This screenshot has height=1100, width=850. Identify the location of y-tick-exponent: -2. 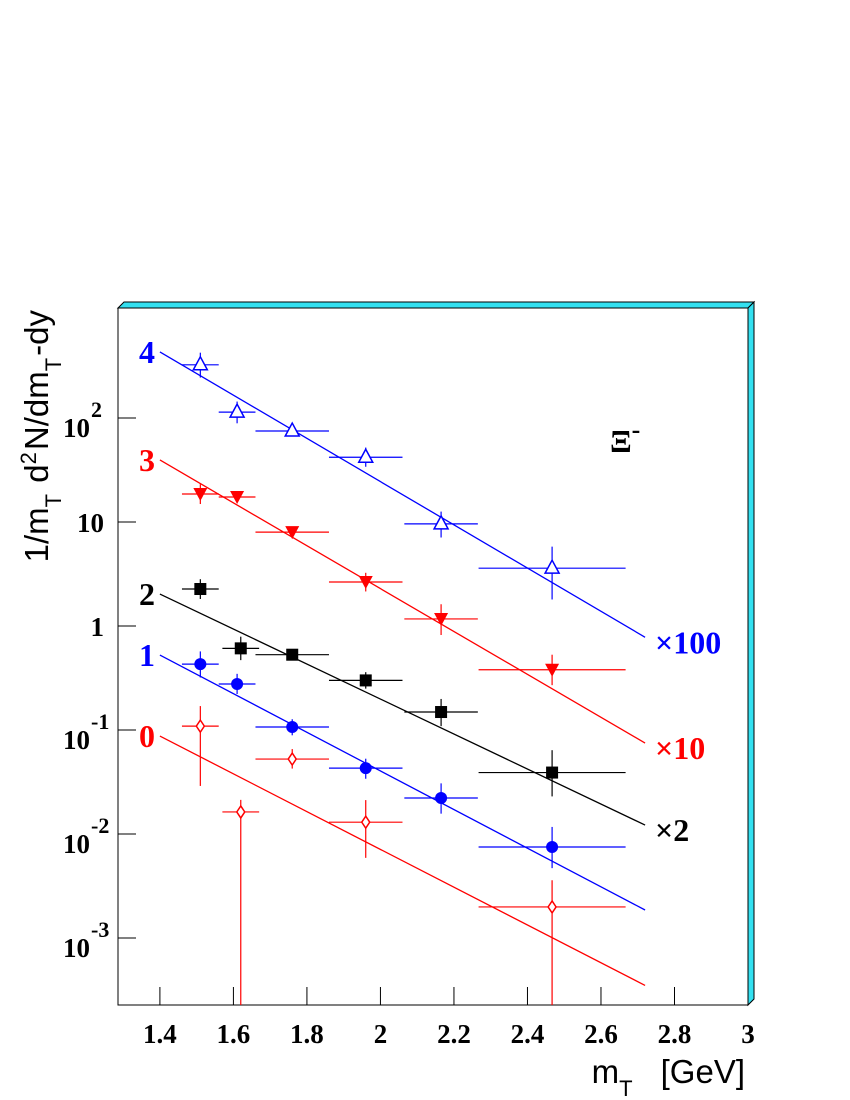
(100, 825).